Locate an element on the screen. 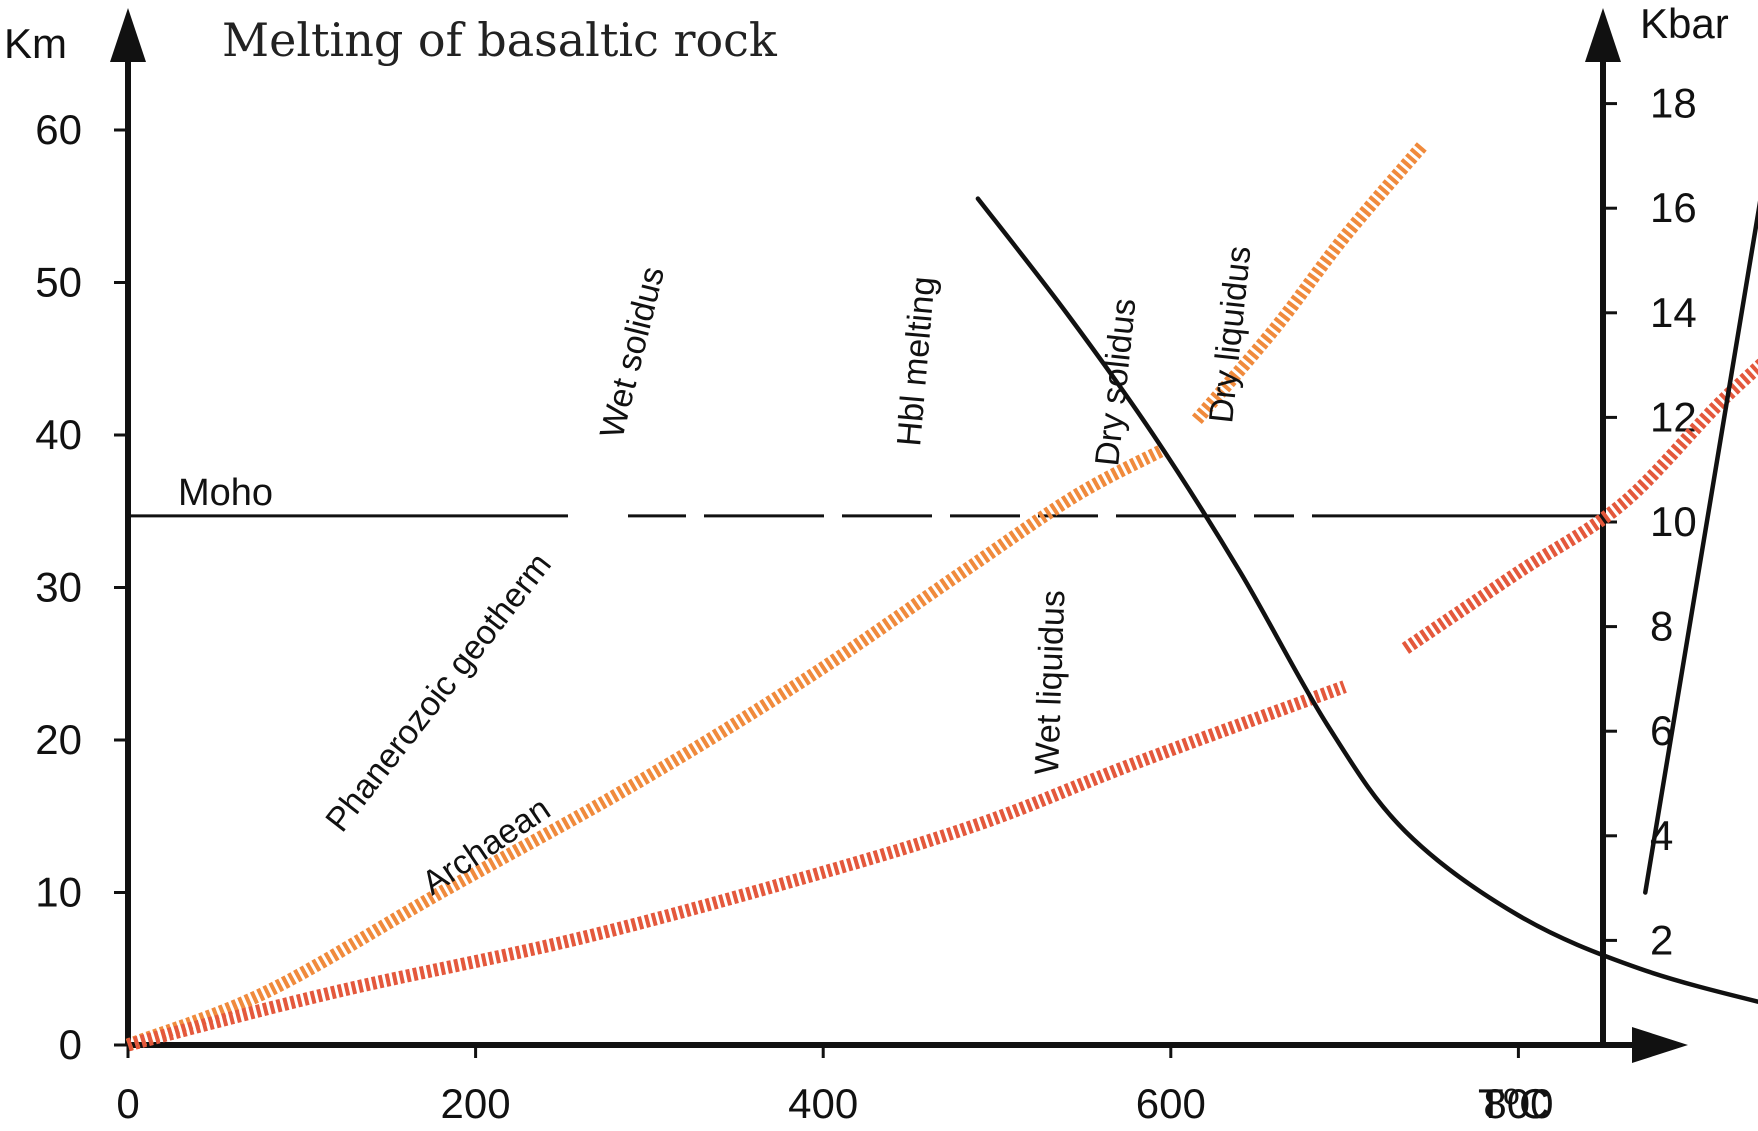  archaean-label: Archaean is located at coordinates (486, 846).